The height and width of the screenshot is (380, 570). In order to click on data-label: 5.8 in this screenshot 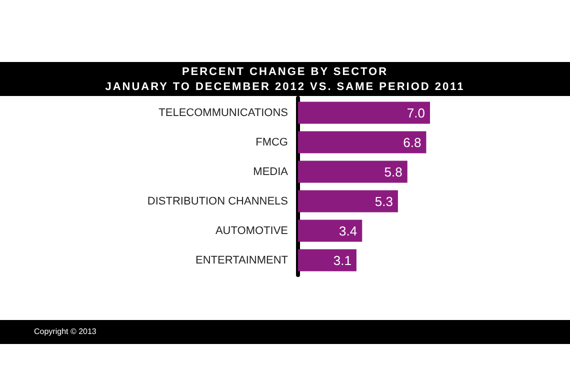, I will do `click(393, 172)`.